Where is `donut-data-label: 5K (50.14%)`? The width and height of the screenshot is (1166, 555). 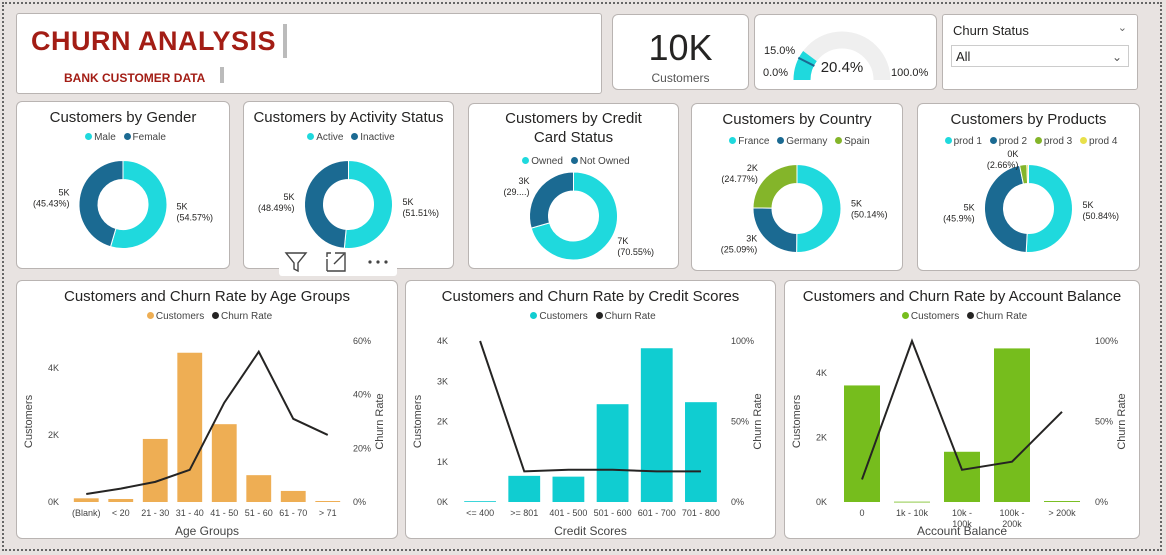
donut-data-label: 5K (50.14%) is located at coordinates (869, 209).